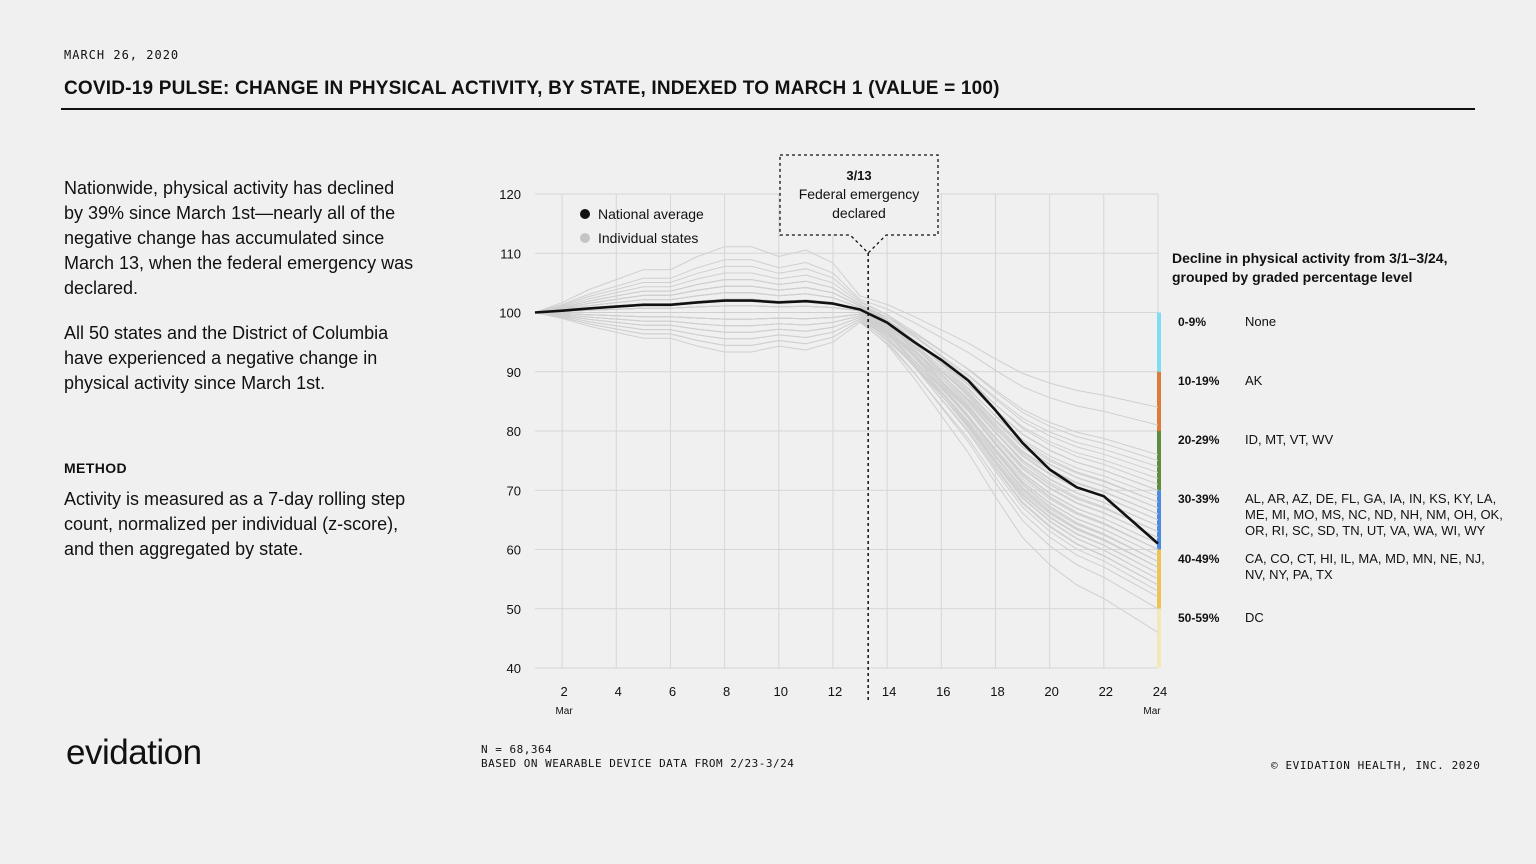  What do you see at coordinates (618, 691) in the screenshot?
I see `x-tick-label: 4` at bounding box center [618, 691].